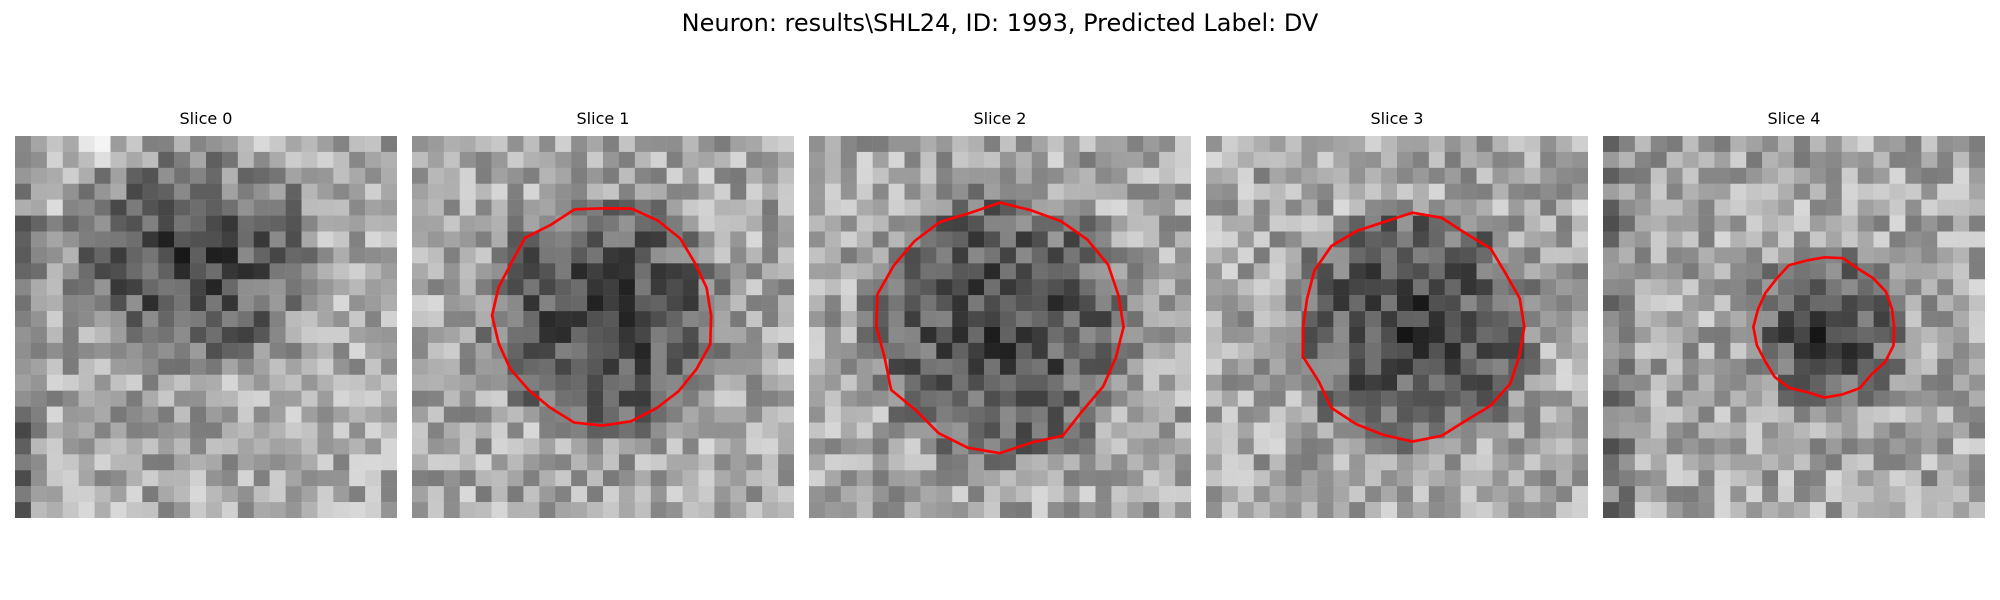  I want to click on slice-panel-0: Slice 0, so click(206, 313).